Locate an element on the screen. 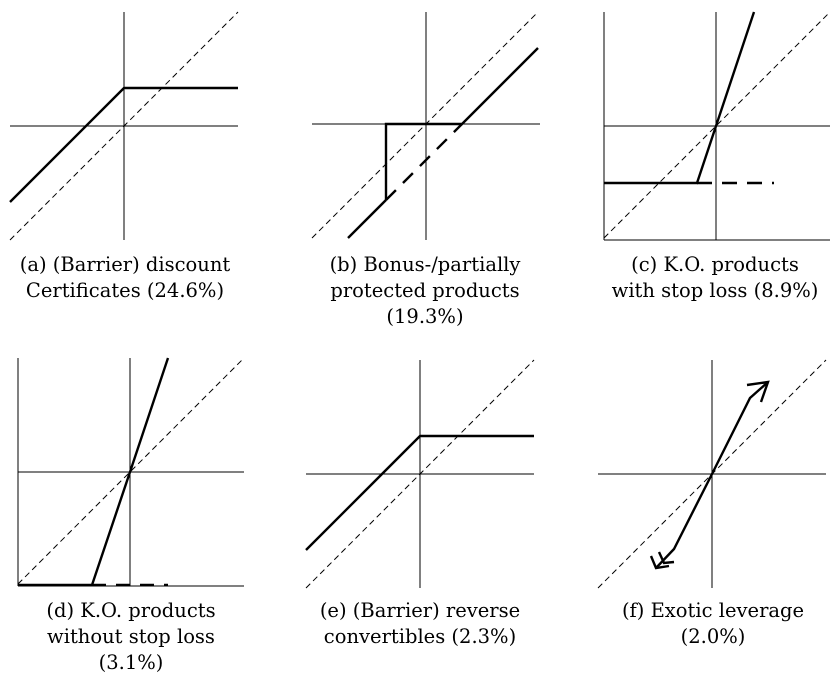  panel-a-payoff-line is located at coordinates (123, 144).